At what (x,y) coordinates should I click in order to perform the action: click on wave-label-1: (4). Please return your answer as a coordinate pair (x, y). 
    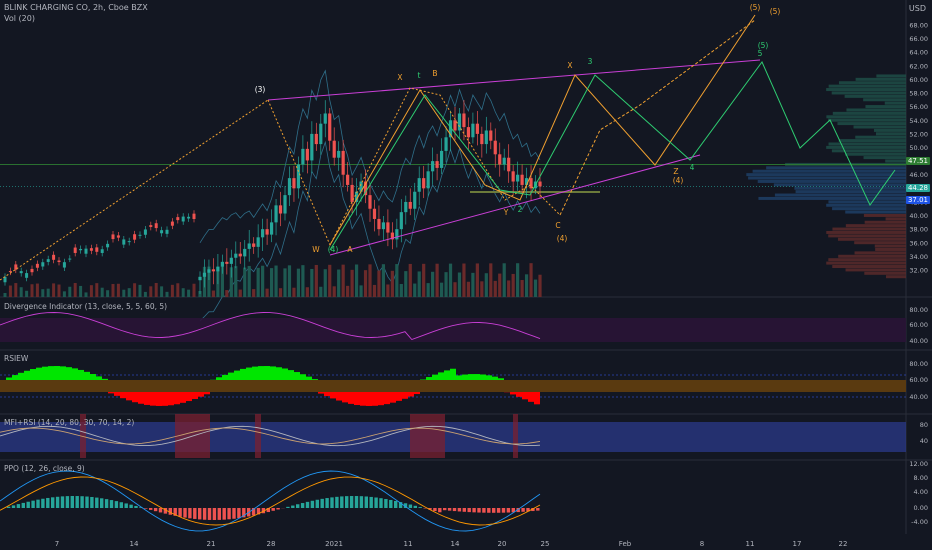
    Looking at the image, I should click on (333, 249).